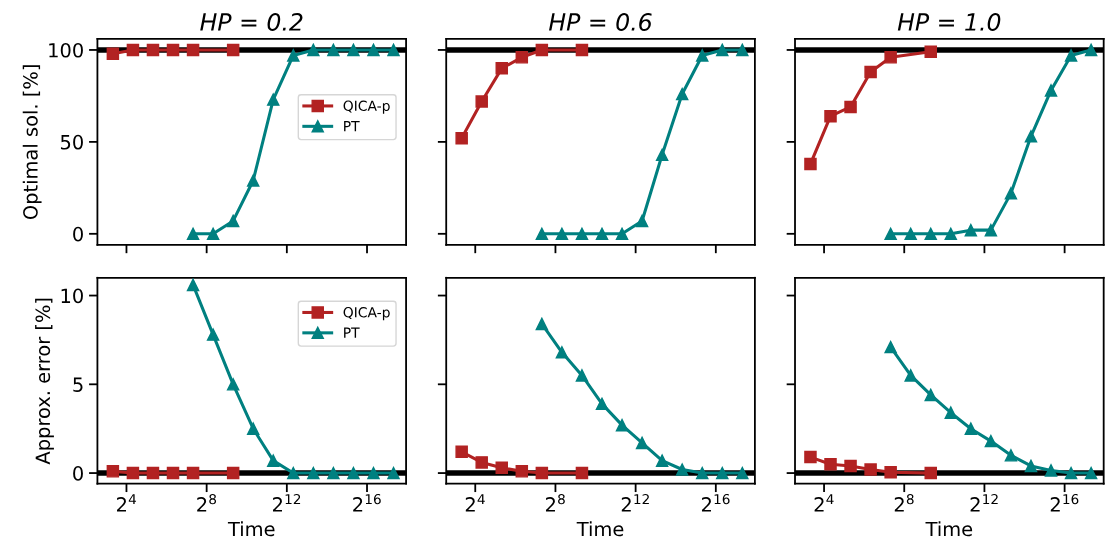 This screenshot has height=556, width=1107. I want to click on y-axis-title: Approx. error [%], so click(44, 381).